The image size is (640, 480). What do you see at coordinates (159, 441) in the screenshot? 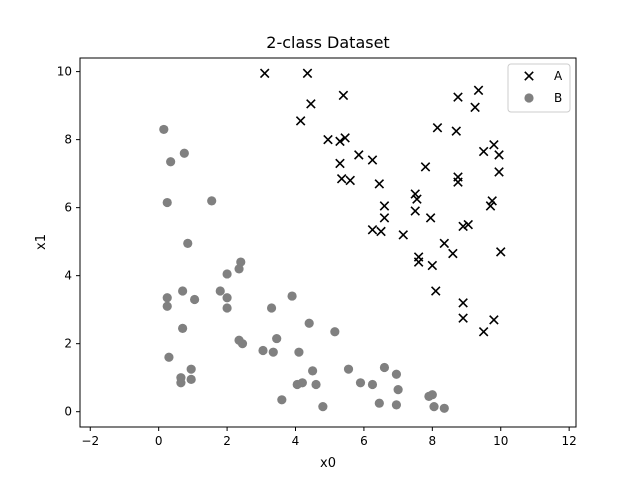
I see `x-tick-label: 0` at bounding box center [159, 441].